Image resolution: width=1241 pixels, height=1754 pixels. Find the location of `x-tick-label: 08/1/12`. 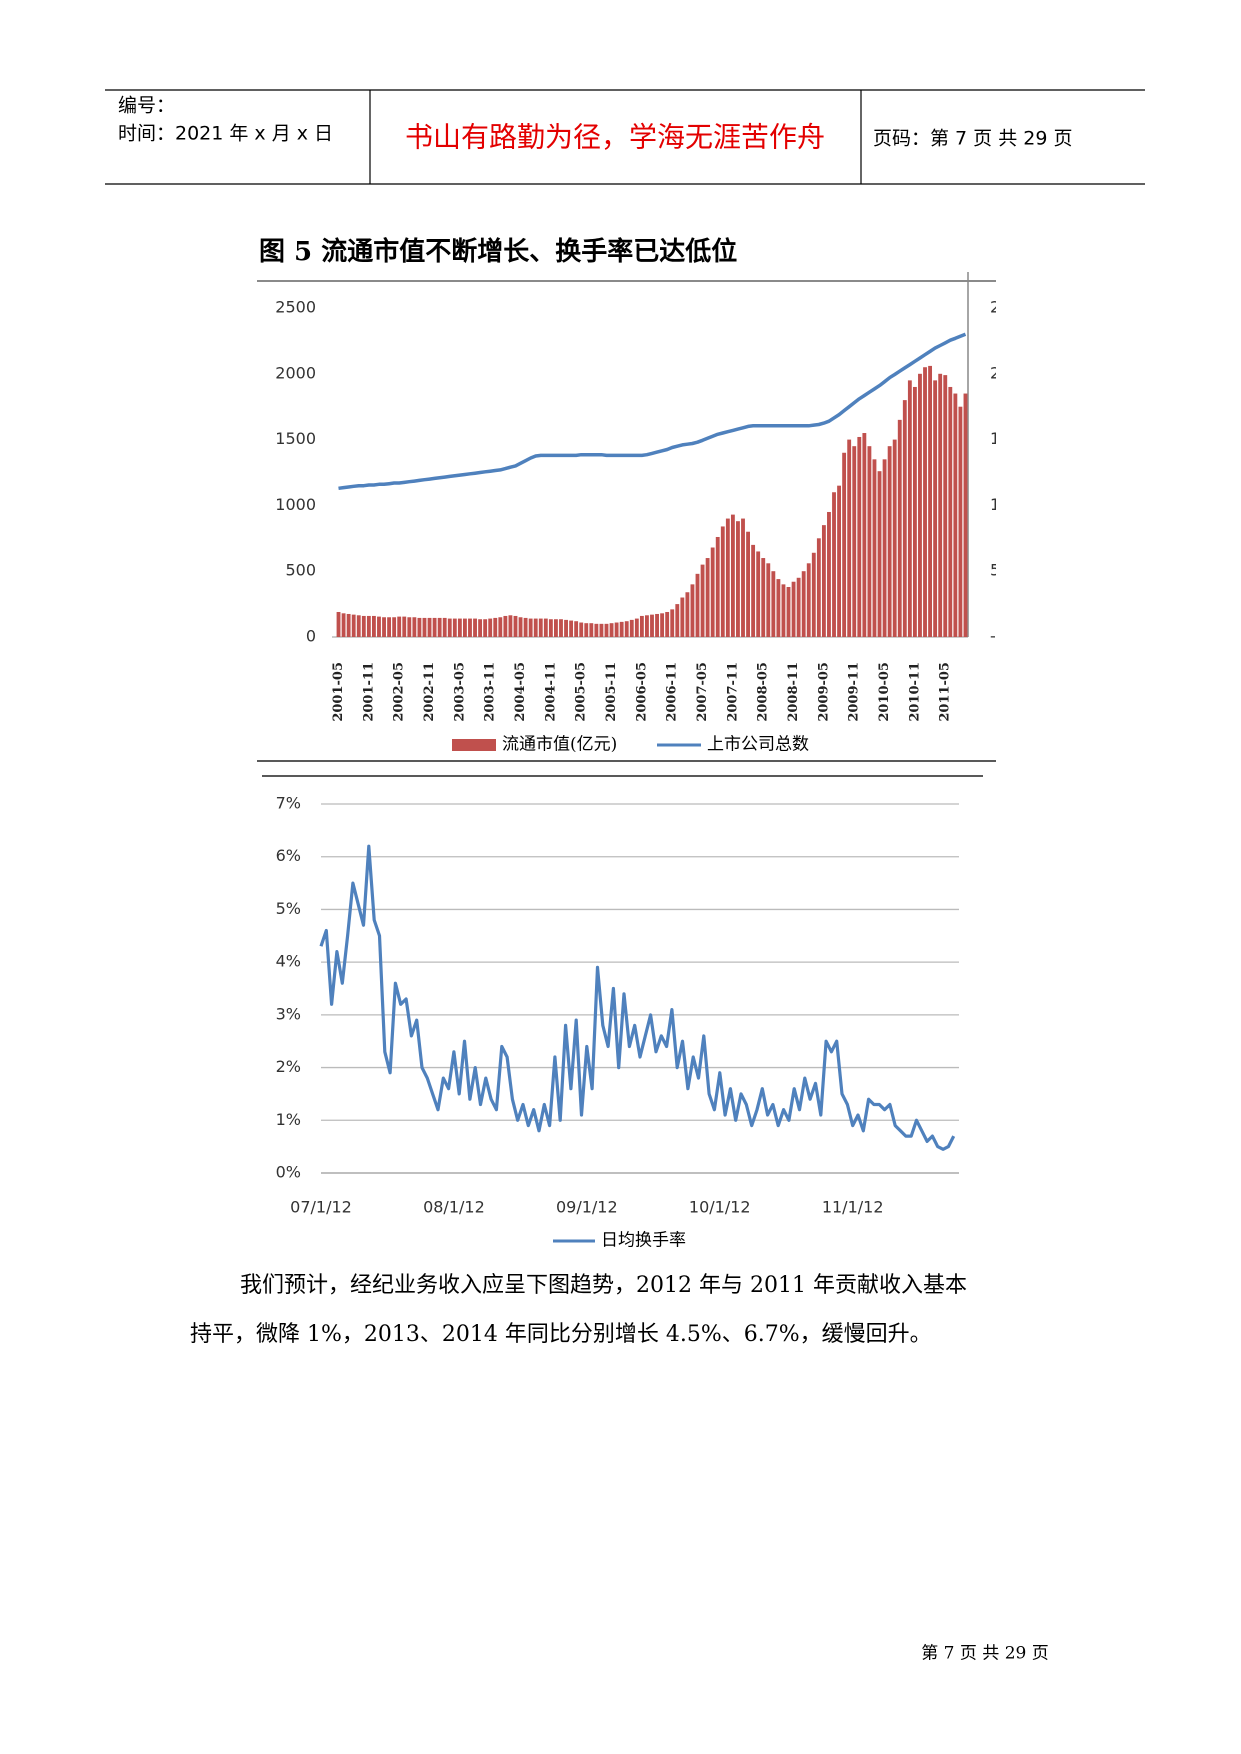

x-tick-label: 08/1/12 is located at coordinates (454, 1207).